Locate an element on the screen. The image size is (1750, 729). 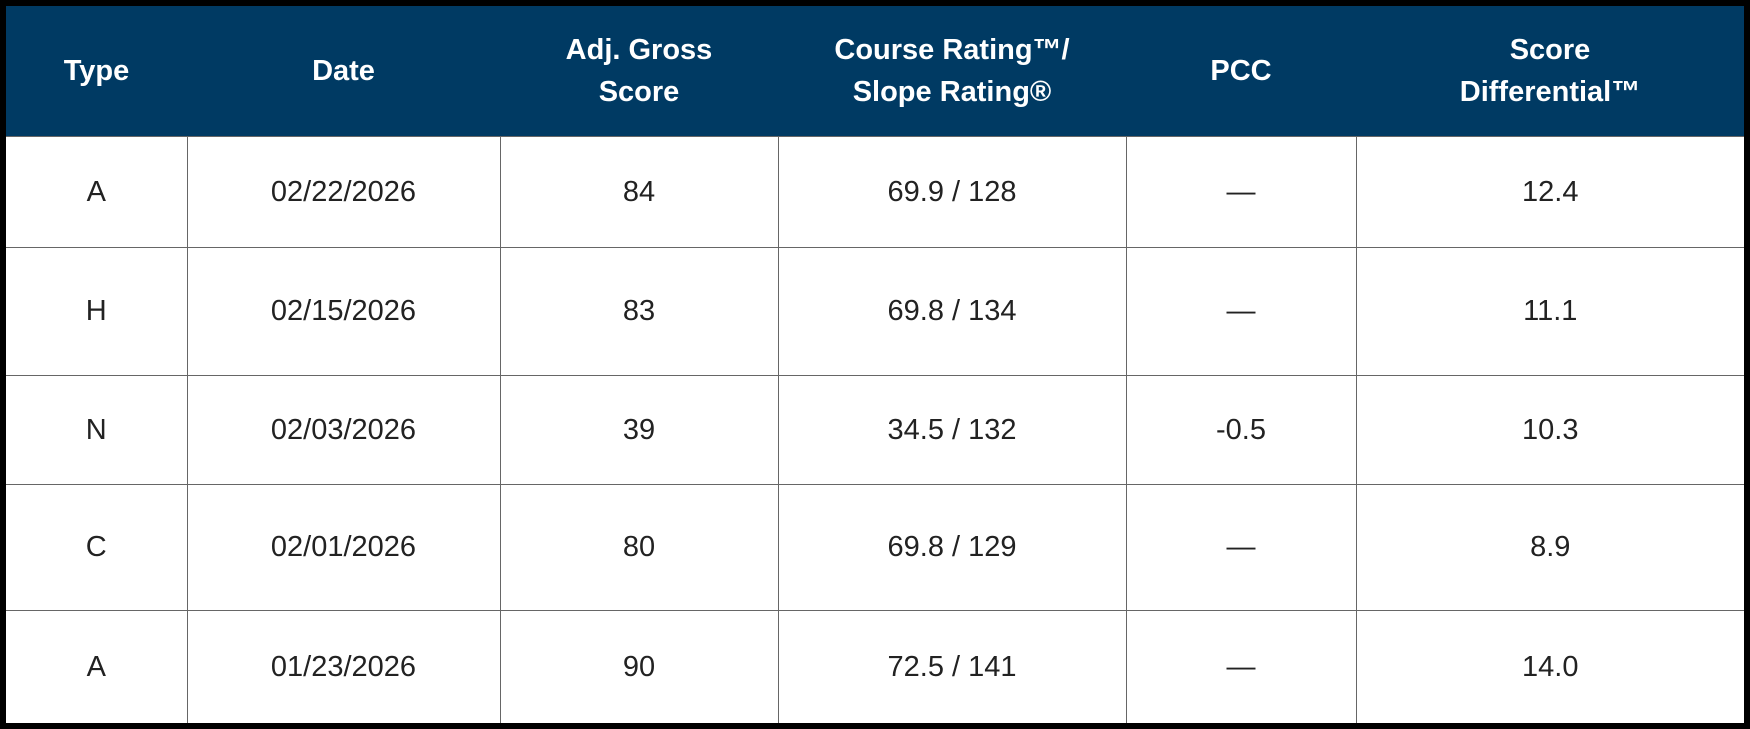
column-header: Adj. Gross Score is located at coordinates (639, 71).